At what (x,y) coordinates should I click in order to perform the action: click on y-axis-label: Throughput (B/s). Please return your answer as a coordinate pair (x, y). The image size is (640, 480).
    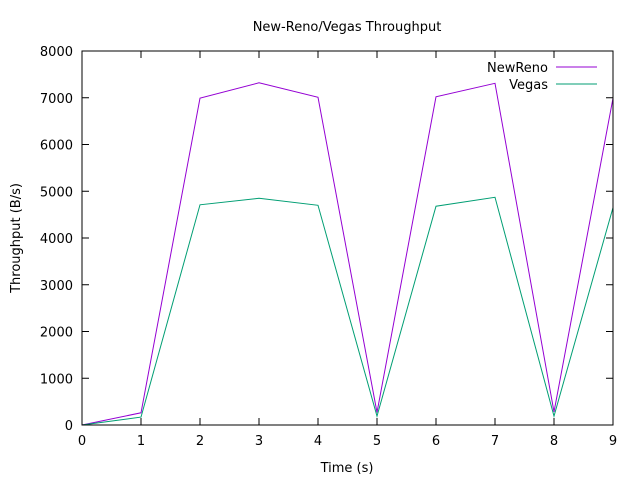
    Looking at the image, I should click on (16, 238).